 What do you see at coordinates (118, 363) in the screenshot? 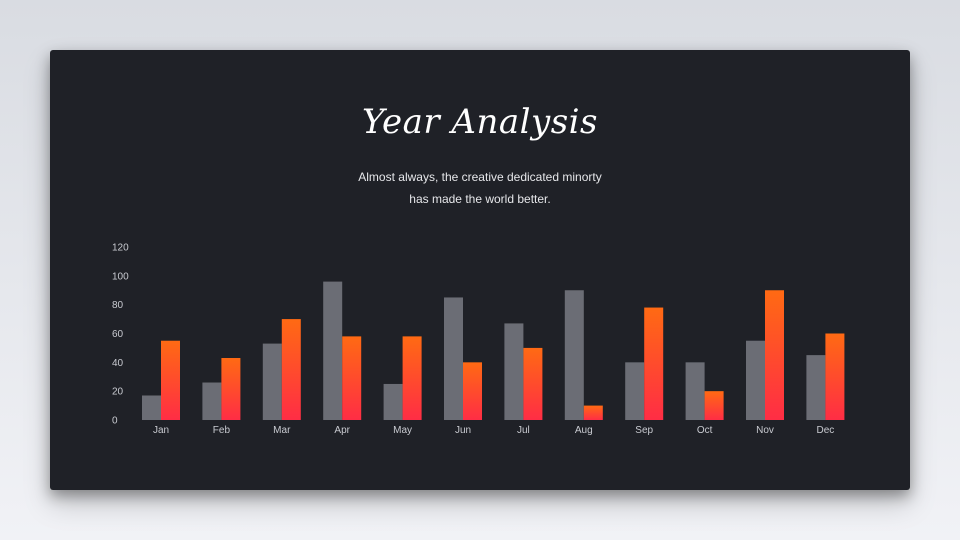
I see `y-tick-label: 40` at bounding box center [118, 363].